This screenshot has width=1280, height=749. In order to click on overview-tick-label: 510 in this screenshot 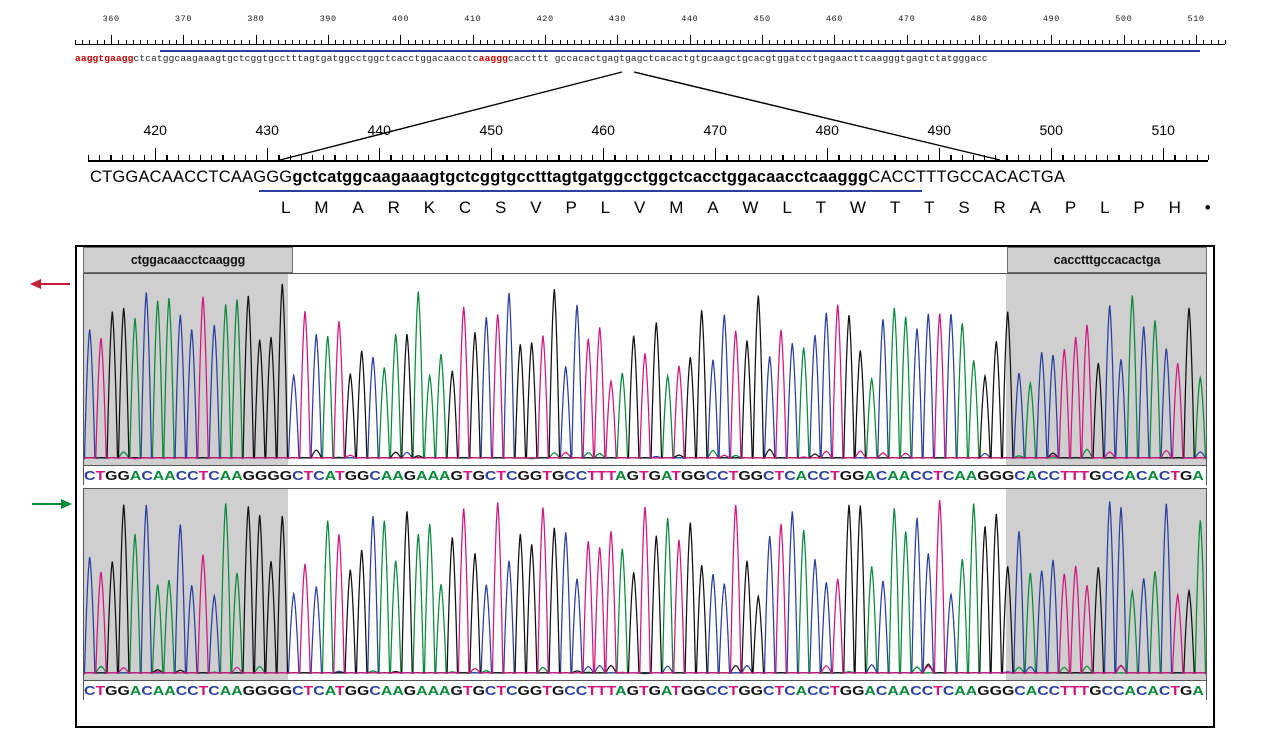, I will do `click(1196, 19)`.